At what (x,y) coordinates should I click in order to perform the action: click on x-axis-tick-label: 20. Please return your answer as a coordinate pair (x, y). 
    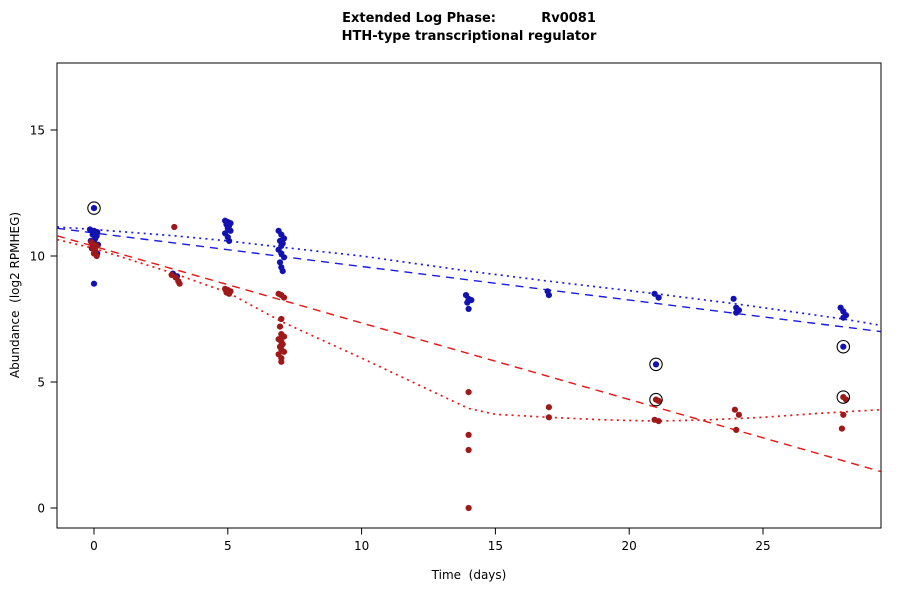
    Looking at the image, I should click on (629, 546).